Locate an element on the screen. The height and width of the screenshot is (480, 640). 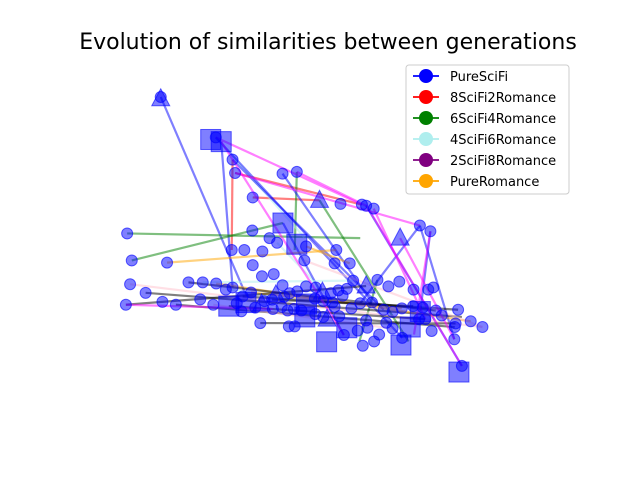
legend-entry-4: 2SciFi8Romance is located at coordinates (484, 161).